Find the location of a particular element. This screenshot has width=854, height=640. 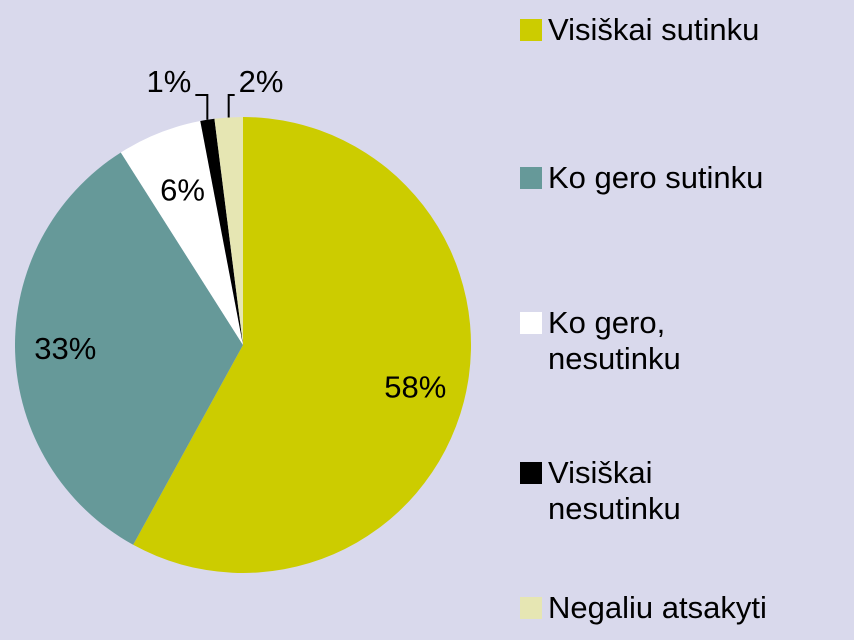

legend-item: Ko gero, nesutinku is located at coordinates (654, 341).